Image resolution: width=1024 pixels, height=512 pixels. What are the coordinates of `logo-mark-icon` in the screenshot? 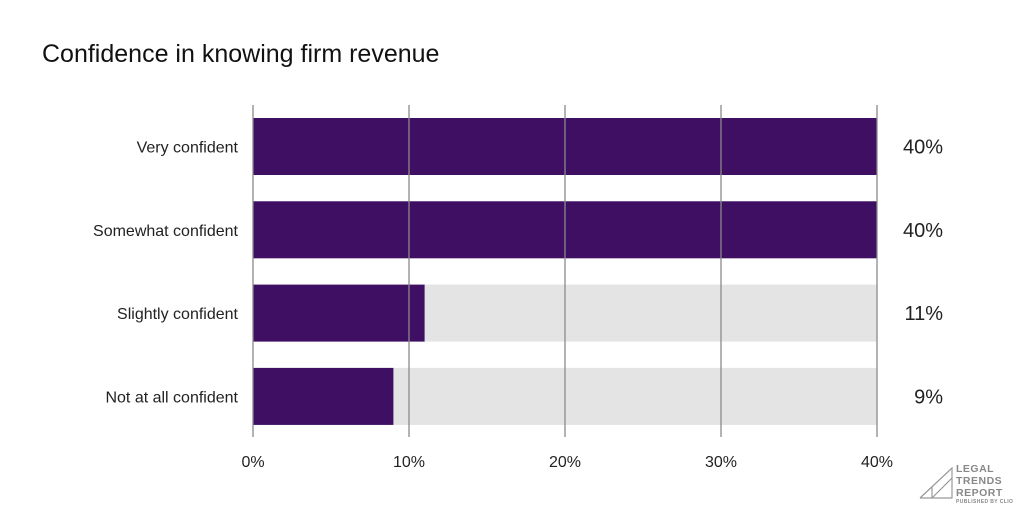 It's located at (936, 482).